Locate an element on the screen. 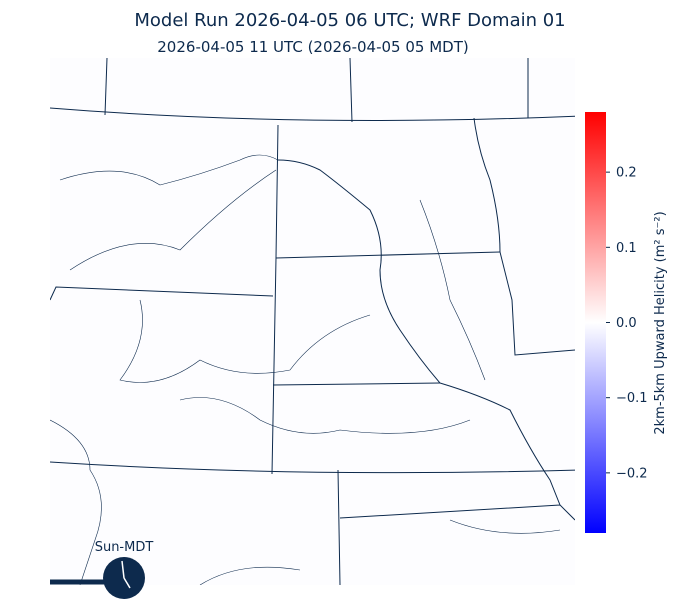 This screenshot has width=700, height=604. clock-label: Sun-MDT is located at coordinates (124, 547).